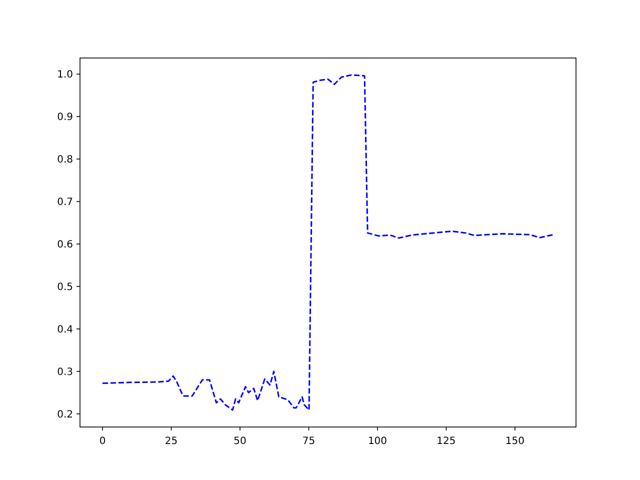 This screenshot has height=480, width=640. Describe the element at coordinates (65, 160) in the screenshot. I see `y-tick-label: 0.8` at that location.